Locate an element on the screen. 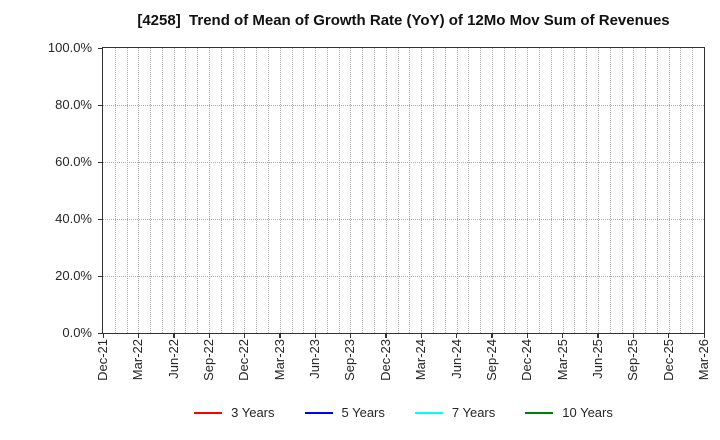 This screenshot has height=440, width=720. x-tick-label: Mar-26 is located at coordinates (703, 360).